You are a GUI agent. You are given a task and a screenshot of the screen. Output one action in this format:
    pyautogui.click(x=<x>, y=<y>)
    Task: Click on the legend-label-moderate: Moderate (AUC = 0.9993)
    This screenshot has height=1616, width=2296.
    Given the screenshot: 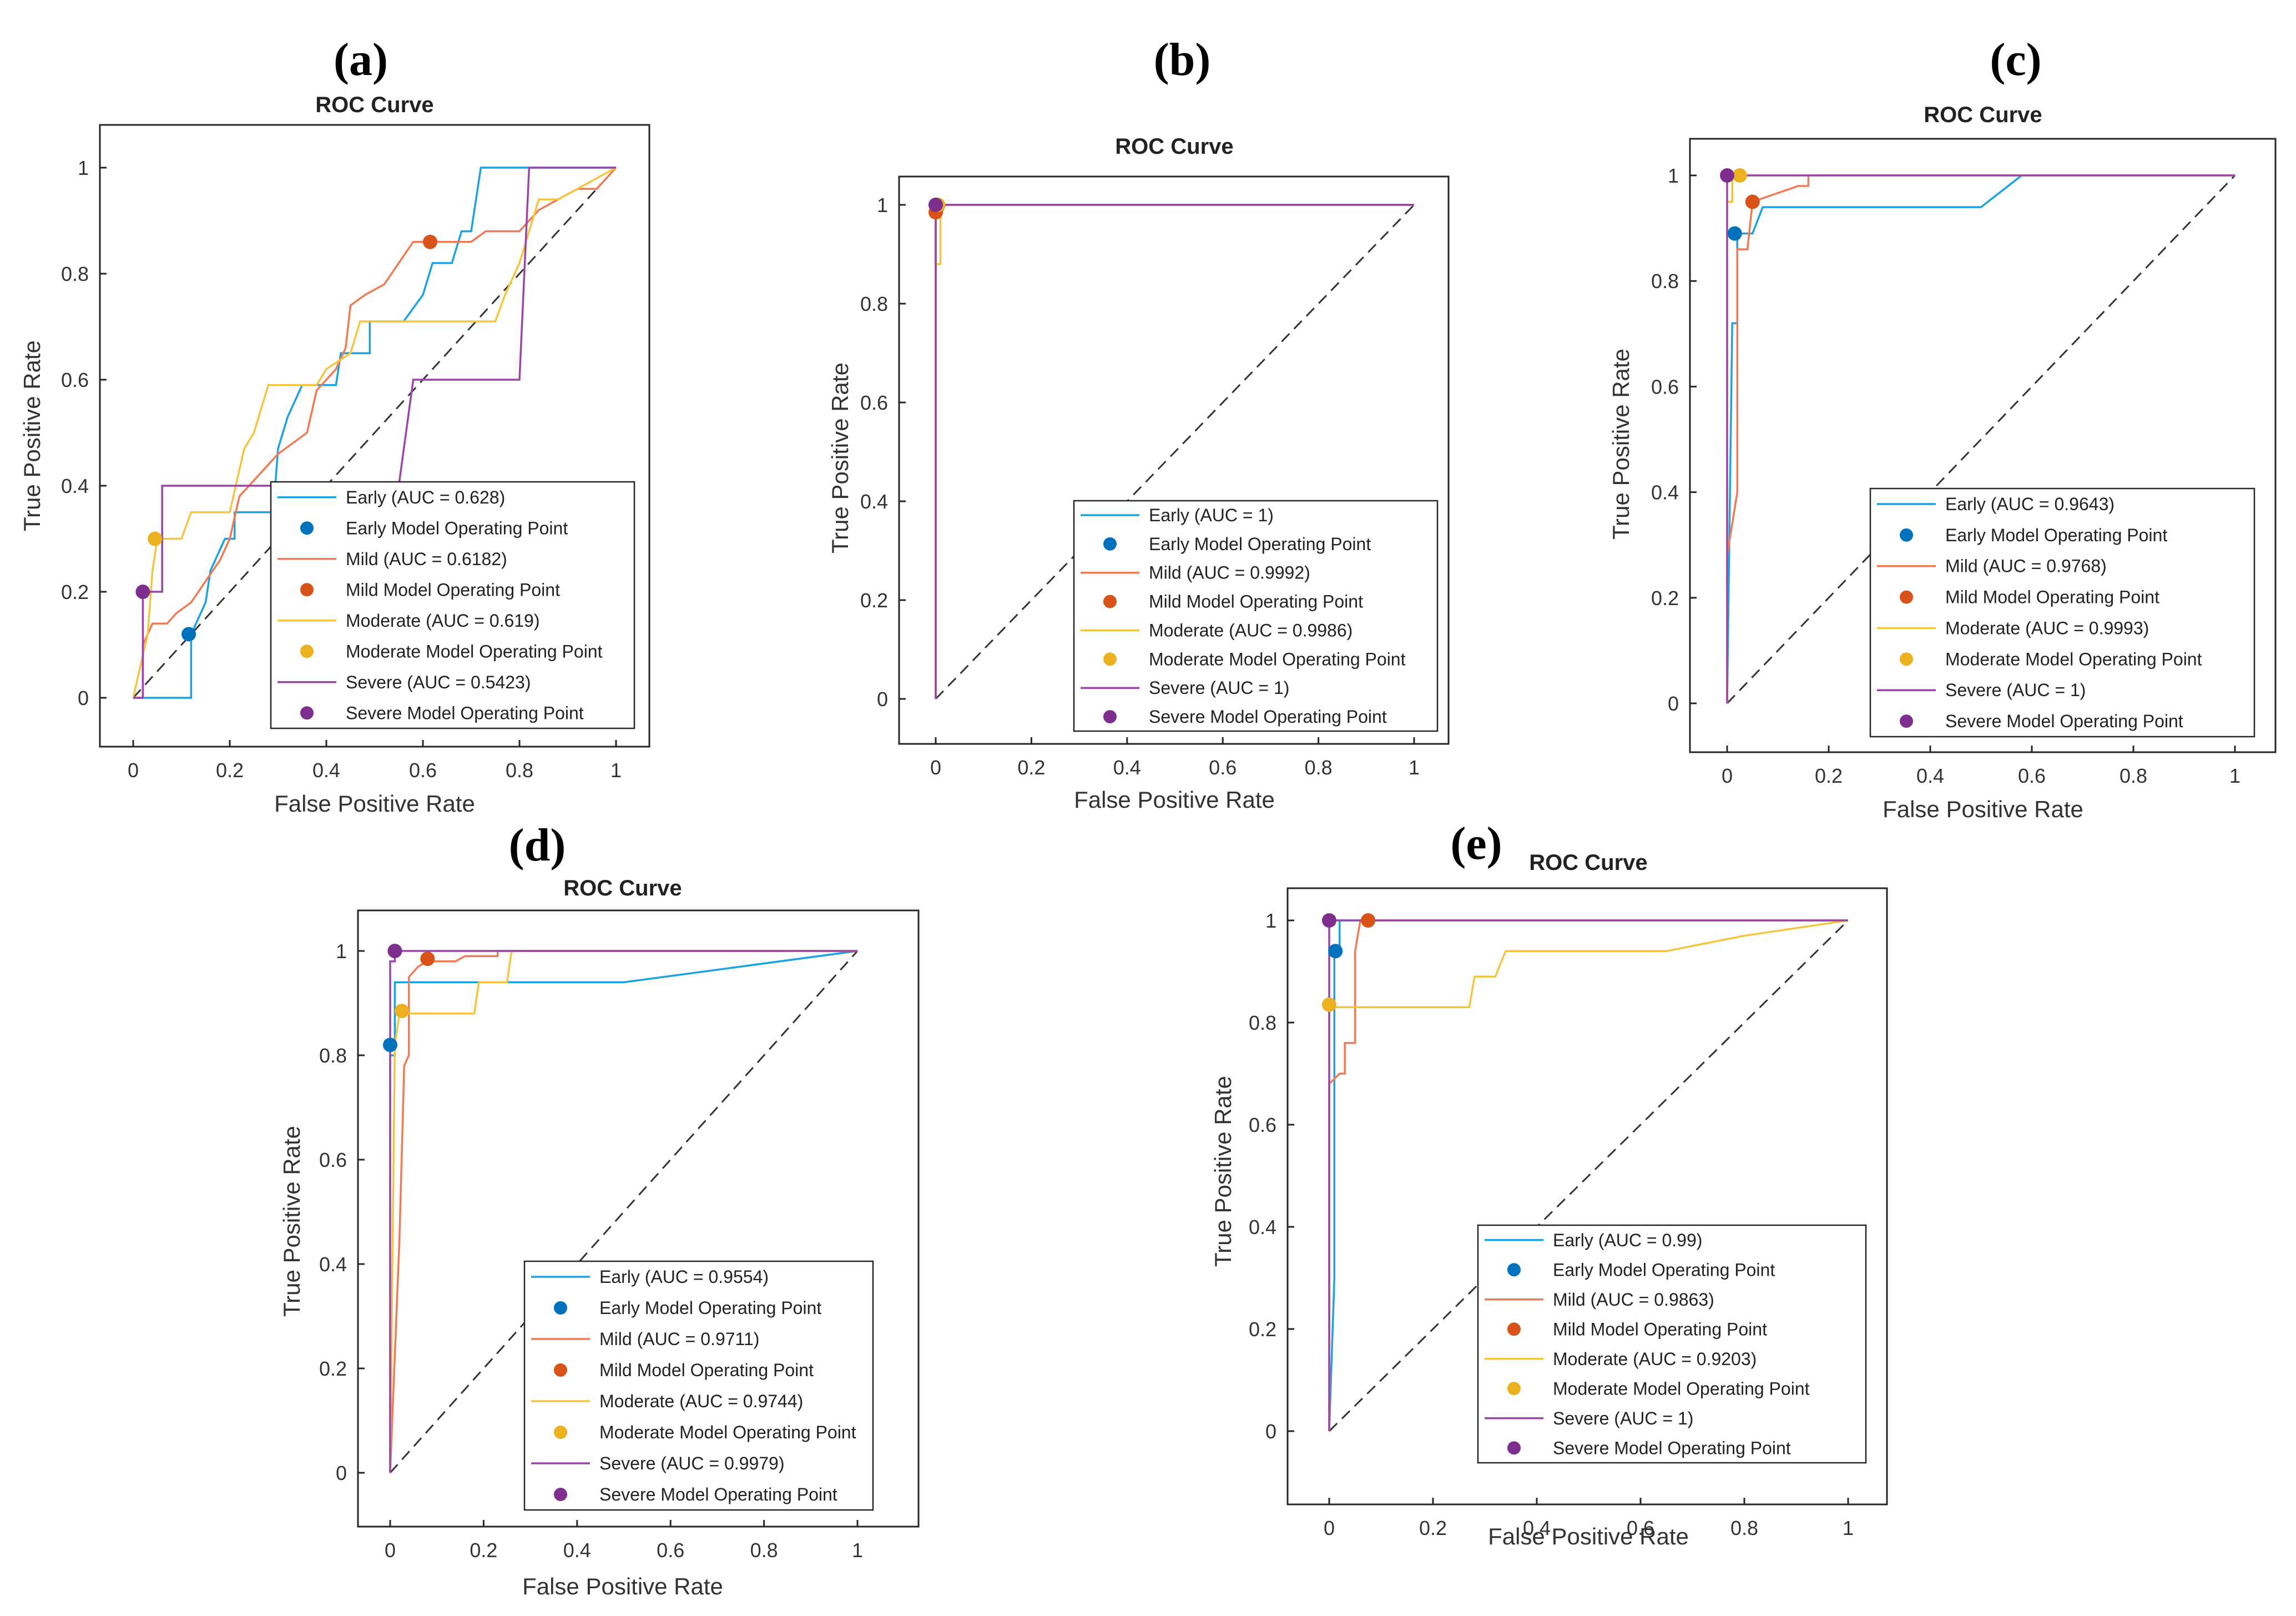 What is the action you would take?
    pyautogui.click(x=2047, y=628)
    